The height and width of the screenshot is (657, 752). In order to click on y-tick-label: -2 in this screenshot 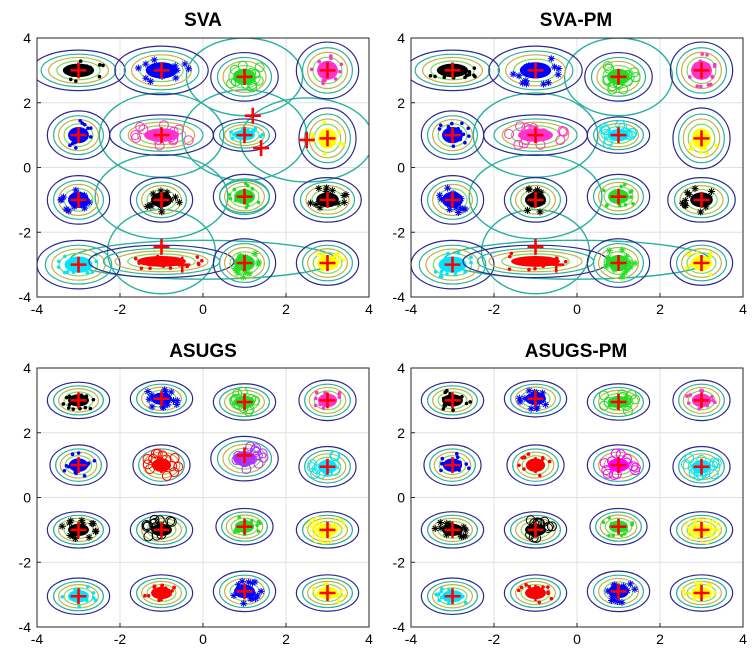, I will do `click(399, 232)`.